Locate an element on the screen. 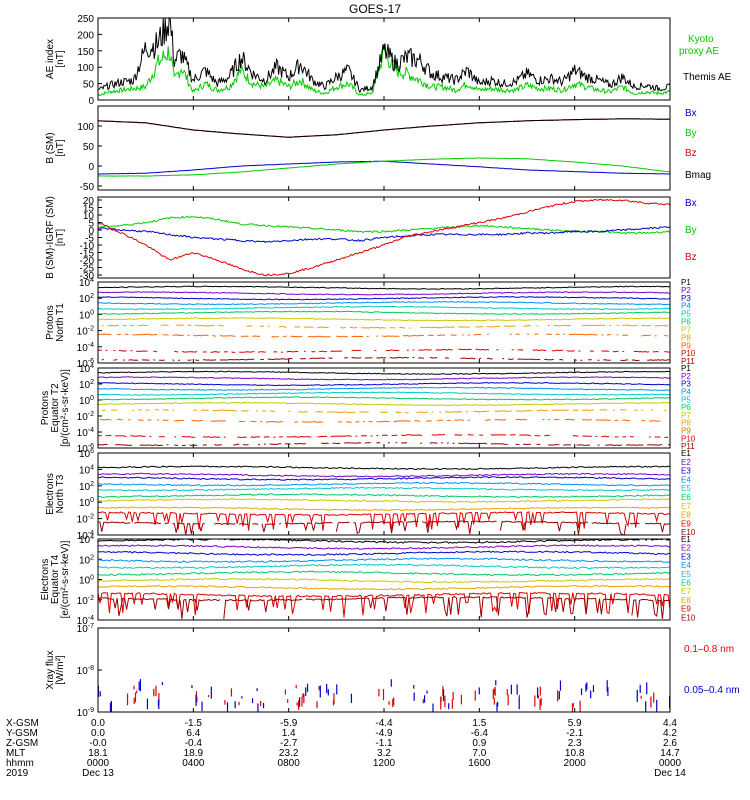  panel-bsm: 100 50 0 -50 B (SM) [nT] Bx By Bz Bmag is located at coordinates (378, 149).